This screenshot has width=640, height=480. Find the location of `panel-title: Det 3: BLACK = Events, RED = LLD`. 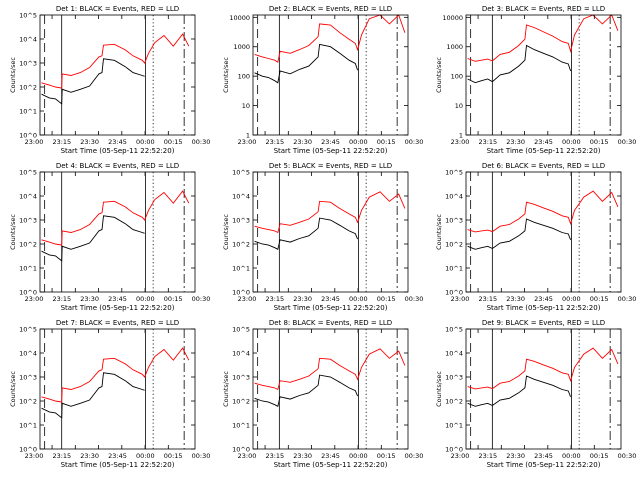

panel-title: Det 3: BLACK = Events, RED = LLD is located at coordinates (543, 9).